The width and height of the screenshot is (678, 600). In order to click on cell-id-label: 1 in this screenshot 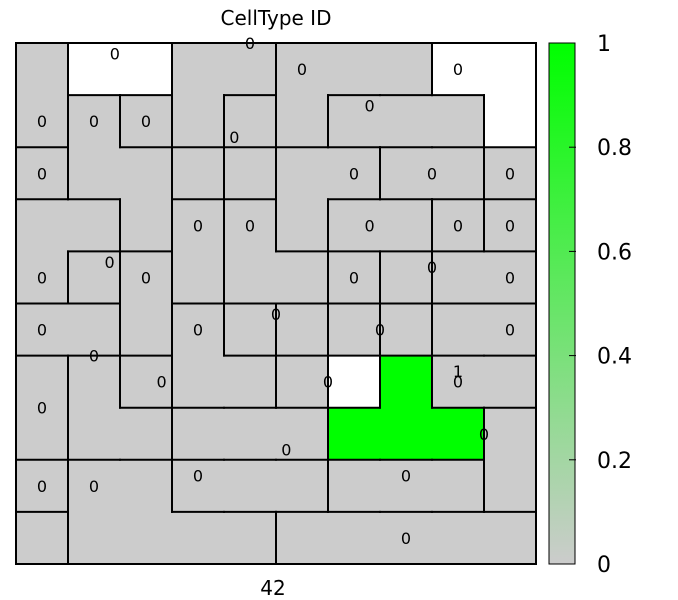, I will do `click(458, 371)`.